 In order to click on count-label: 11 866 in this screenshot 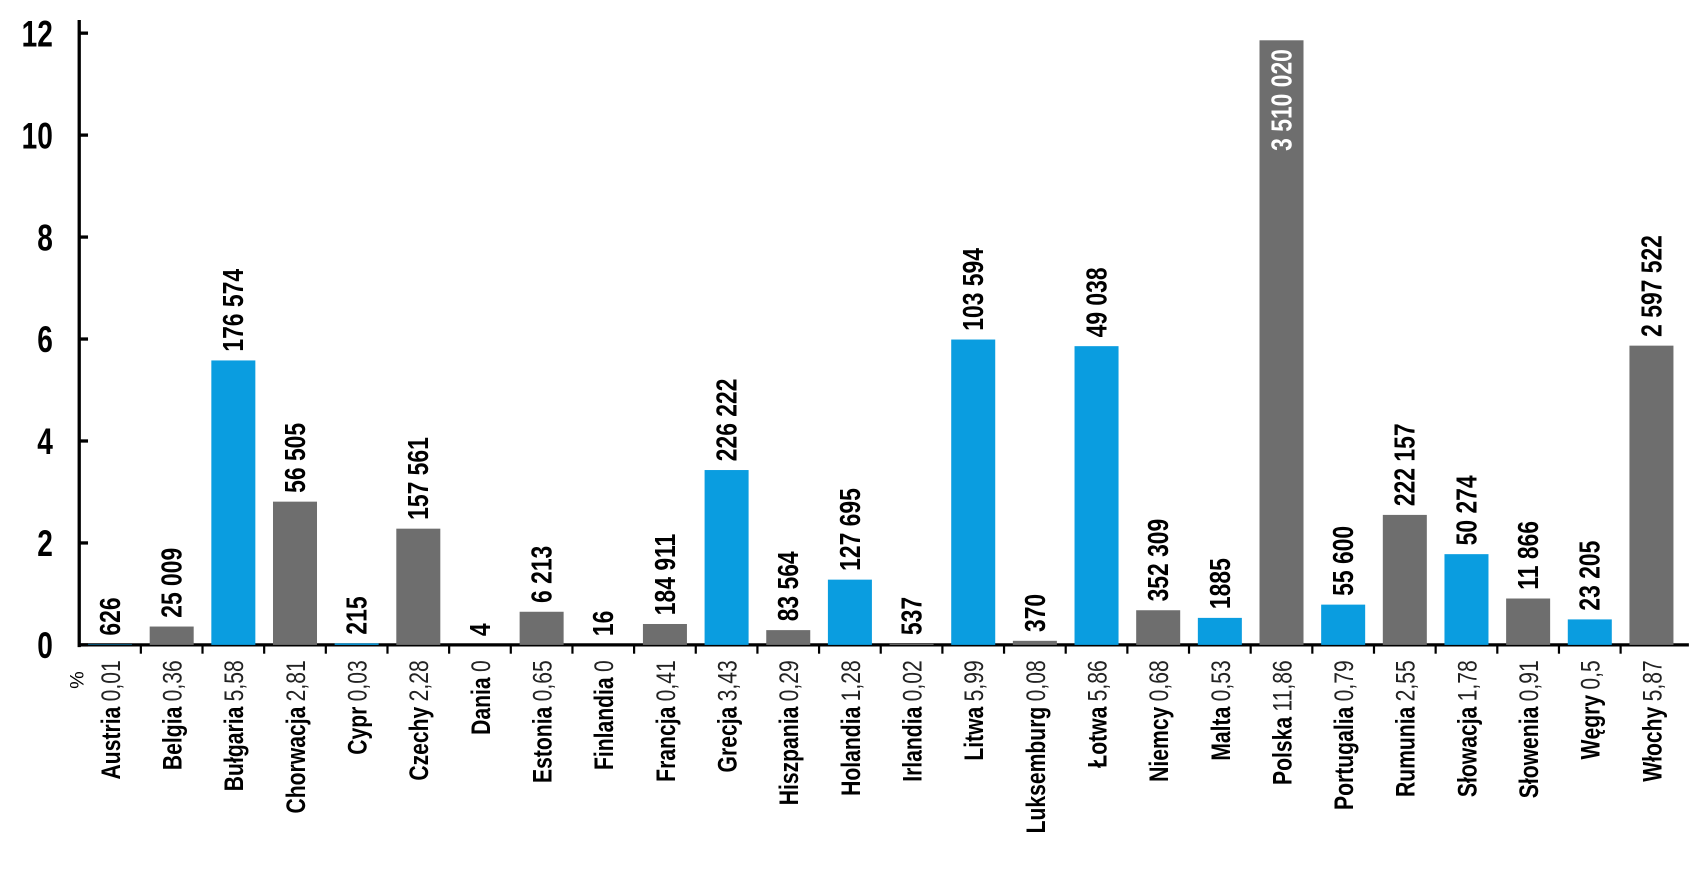, I will do `click(1529, 555)`.